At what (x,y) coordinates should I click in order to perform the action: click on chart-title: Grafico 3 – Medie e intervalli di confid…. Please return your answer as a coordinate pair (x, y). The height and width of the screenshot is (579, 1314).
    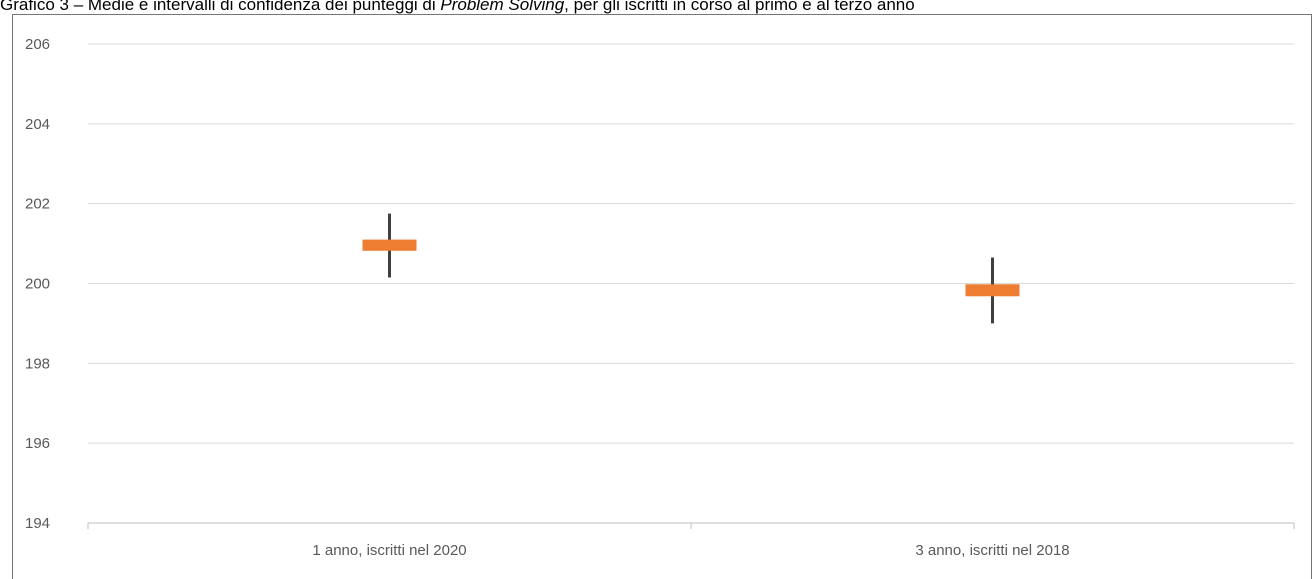
    Looking at the image, I should click on (657, 8).